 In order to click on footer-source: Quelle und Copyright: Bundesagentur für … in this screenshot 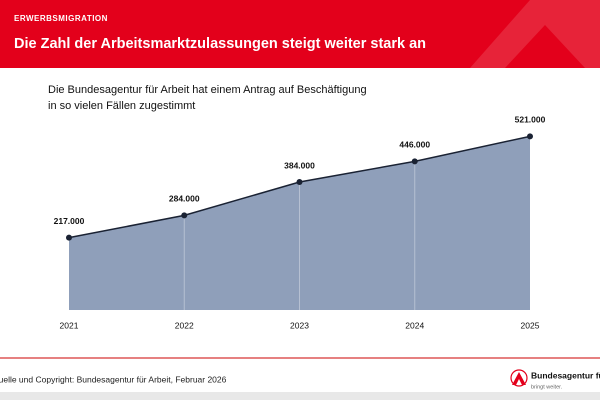, I will do `click(113, 379)`.